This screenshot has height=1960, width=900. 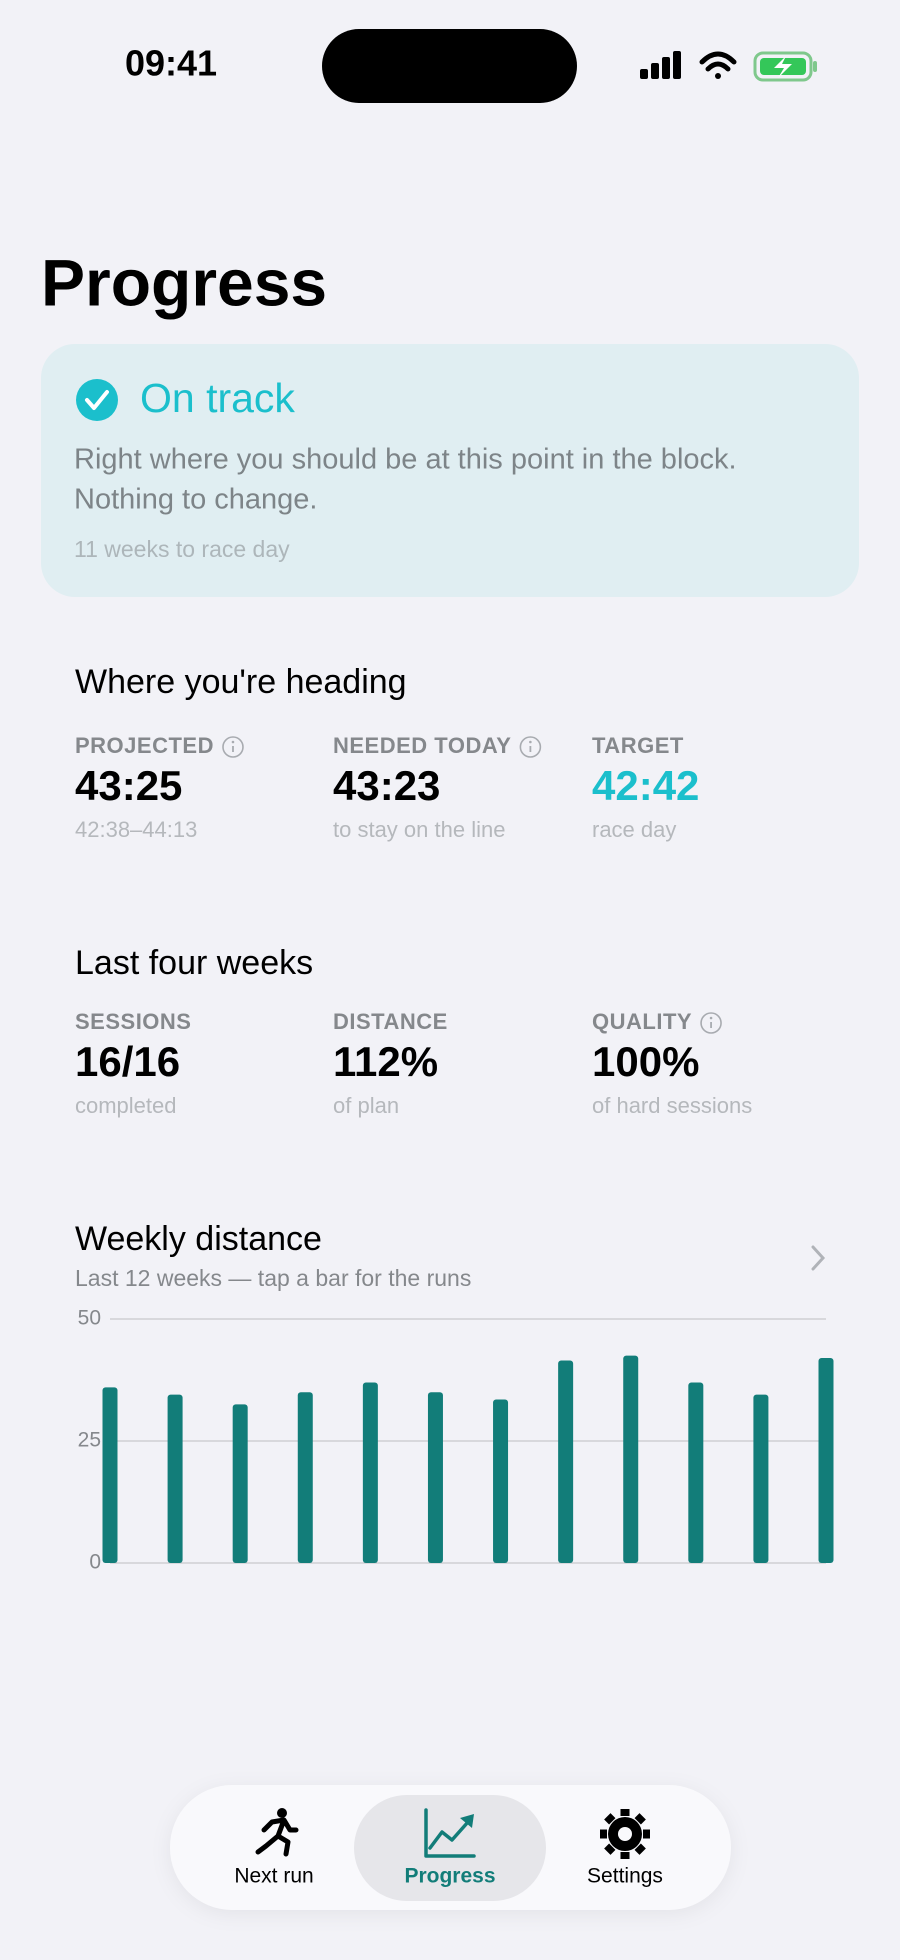 I want to click on metric-sub: of hard sessions, so click(x=672, y=1105).